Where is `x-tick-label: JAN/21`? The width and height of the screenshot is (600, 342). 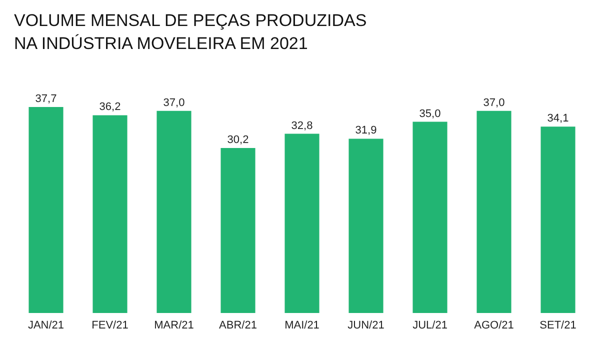
x-tick-label: JAN/21 is located at coordinates (46, 326).